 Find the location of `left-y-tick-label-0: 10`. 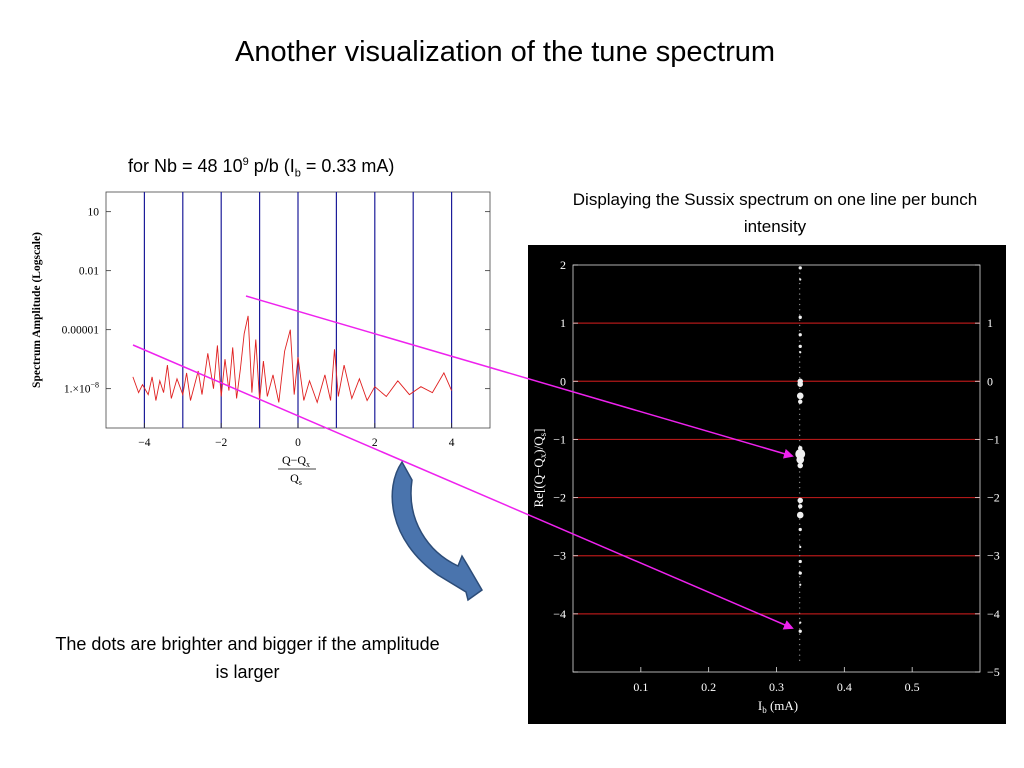

left-y-tick-label-0: 10 is located at coordinates (94, 213).